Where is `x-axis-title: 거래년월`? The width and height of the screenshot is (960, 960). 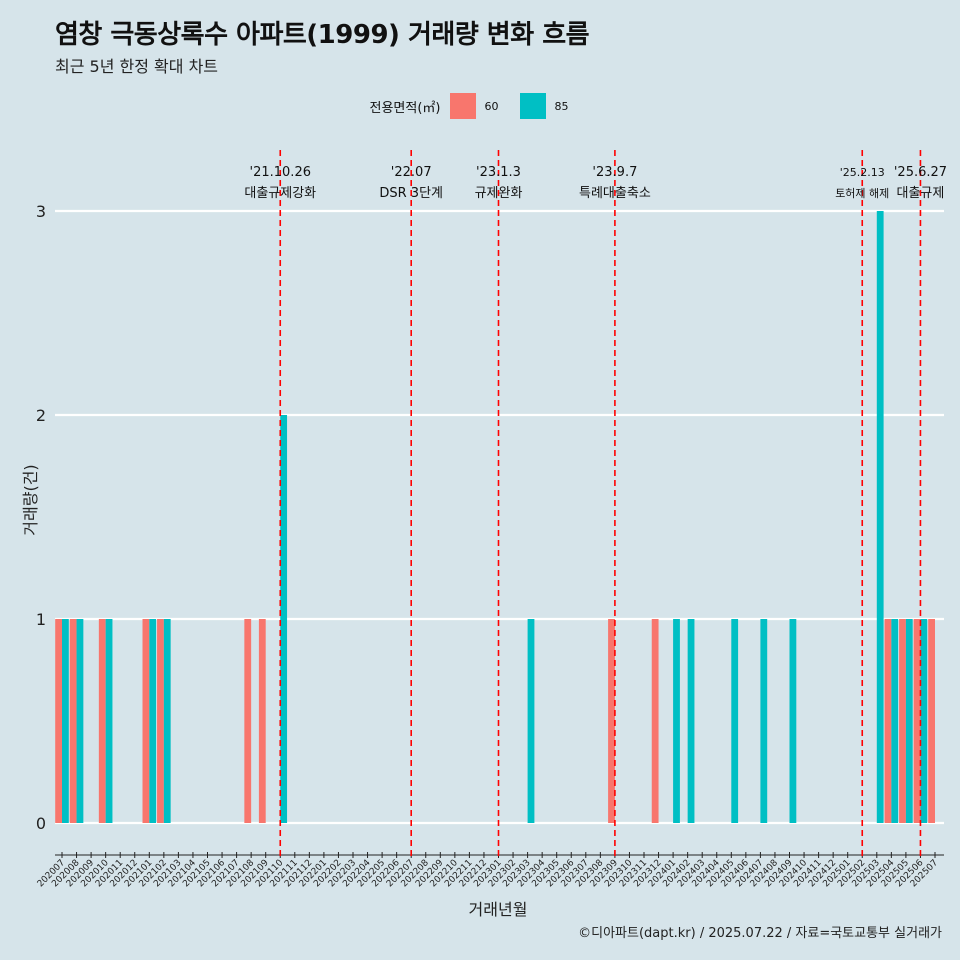
x-axis-title: 거래년월 is located at coordinates (498, 909).